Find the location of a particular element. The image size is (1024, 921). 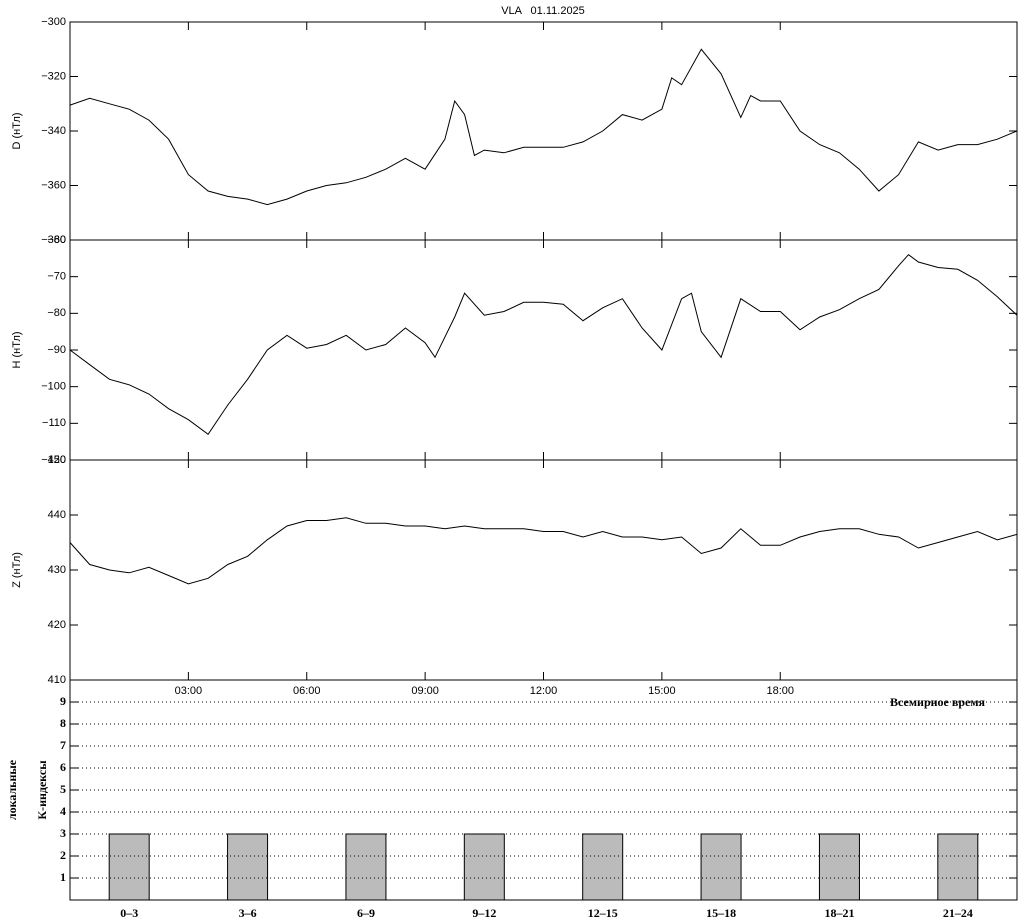

y-tick-label: −300 is located at coordinates (53, 22).